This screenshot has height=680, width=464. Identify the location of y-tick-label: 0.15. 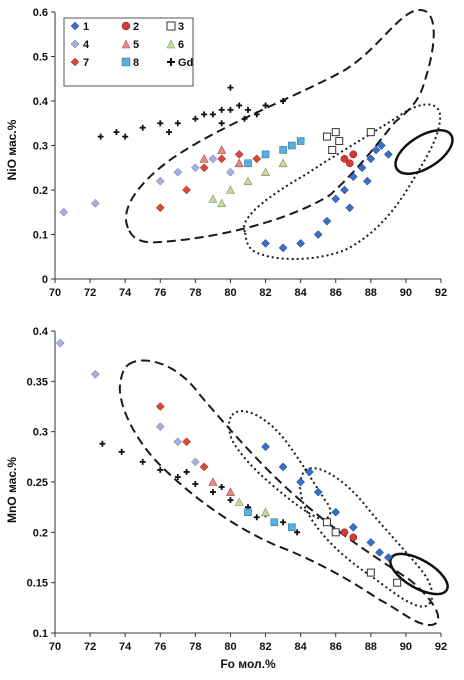
(37, 584).